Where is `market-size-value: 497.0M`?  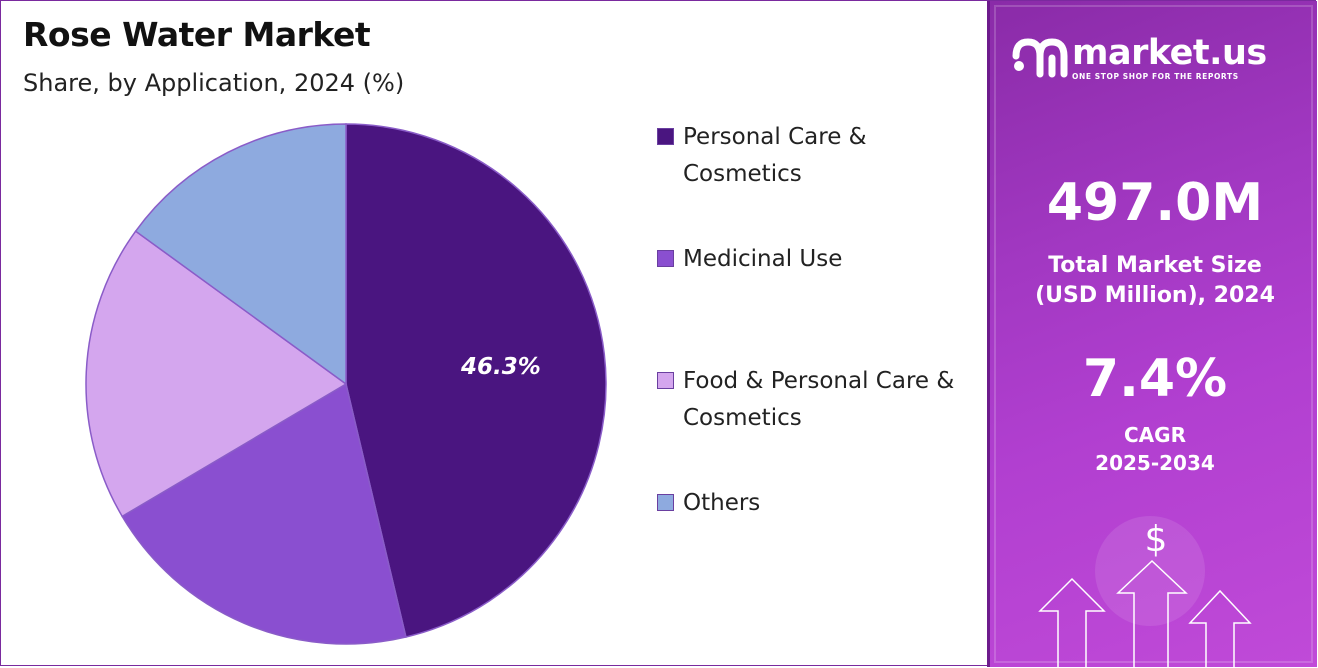 market-size-value: 497.0M is located at coordinates (1155, 203).